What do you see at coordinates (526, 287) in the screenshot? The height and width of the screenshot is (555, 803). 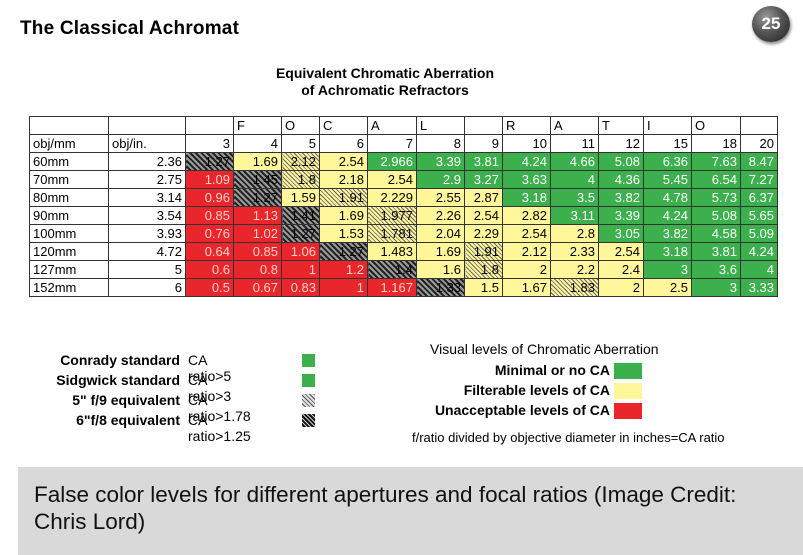 I see `ca-ratio-cell: 1.67` at bounding box center [526, 287].